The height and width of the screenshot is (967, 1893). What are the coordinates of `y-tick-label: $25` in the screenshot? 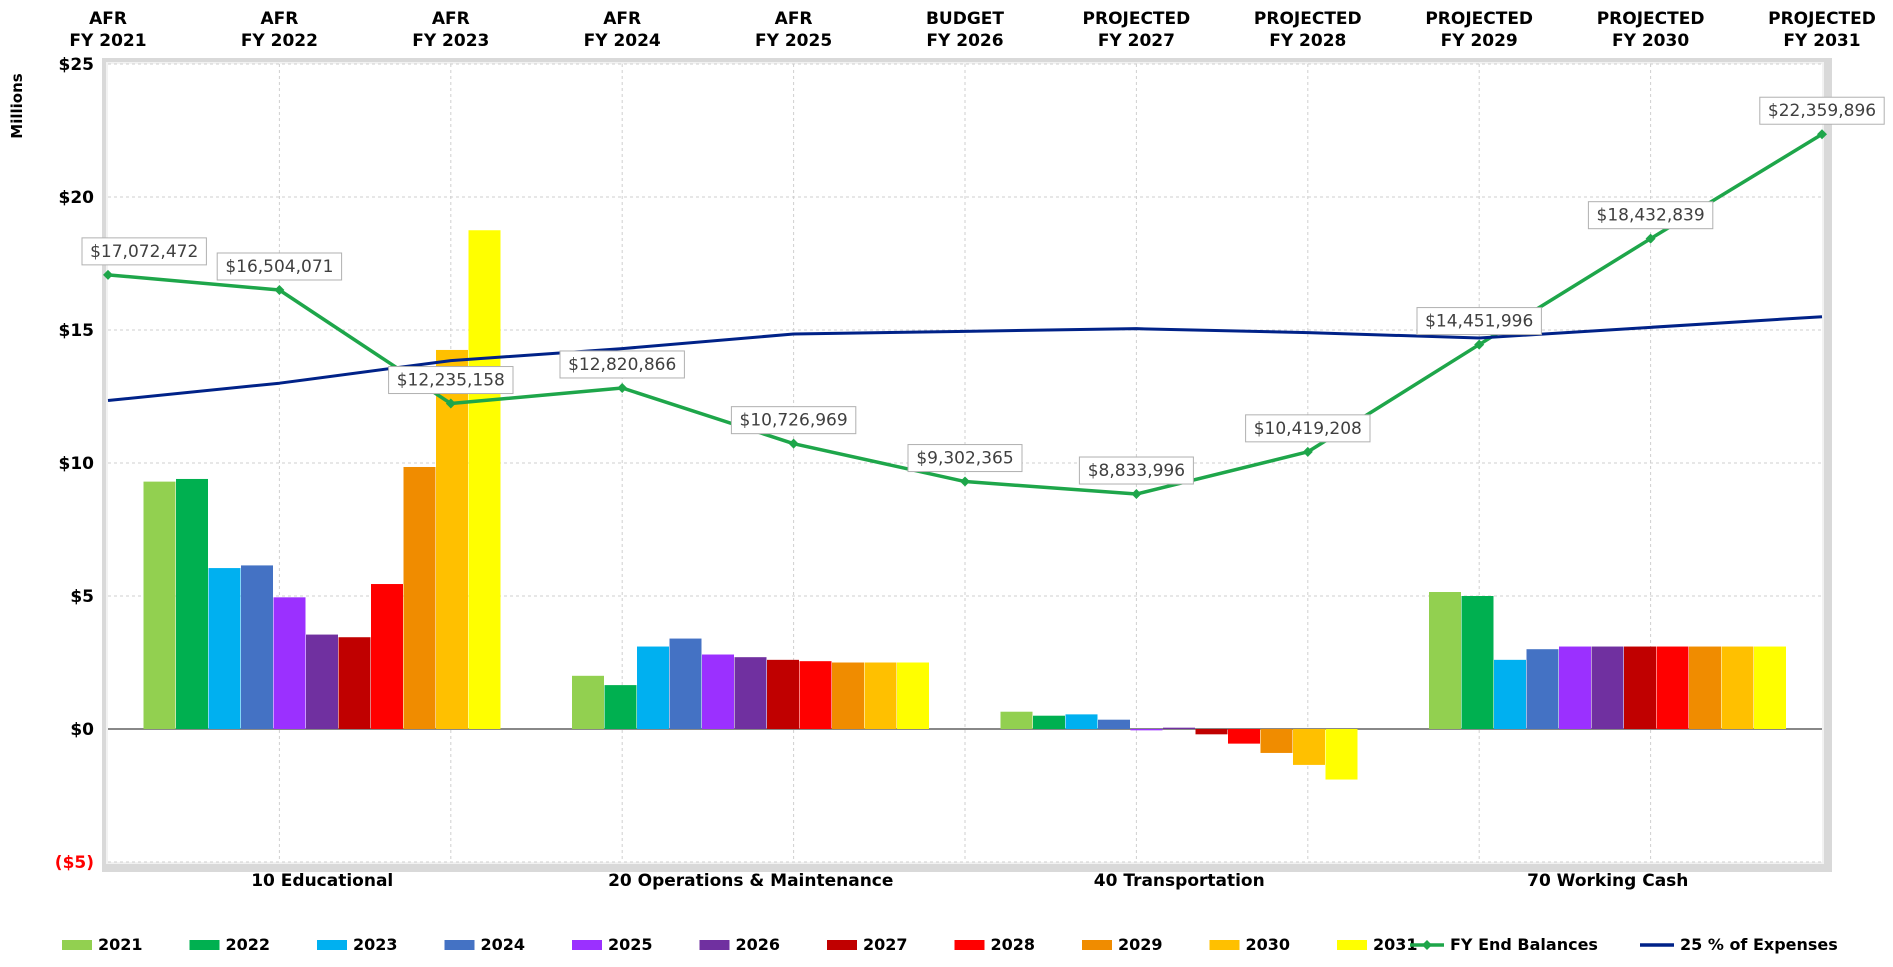 It's located at (77, 65).